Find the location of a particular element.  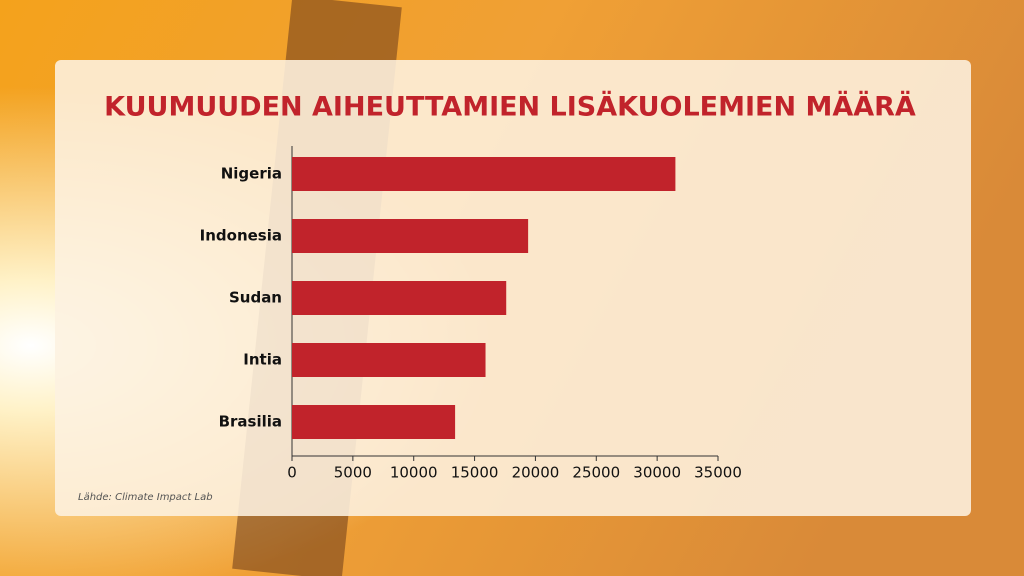

y-tick-label: Indonesia is located at coordinates (241, 236).